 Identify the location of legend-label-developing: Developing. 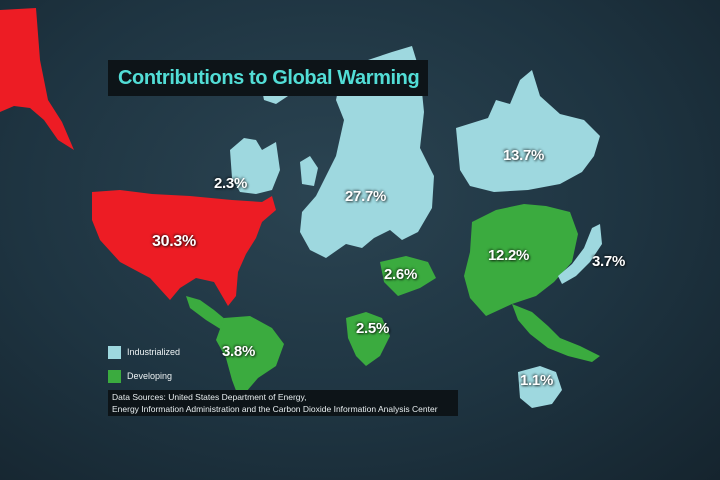
(150, 376).